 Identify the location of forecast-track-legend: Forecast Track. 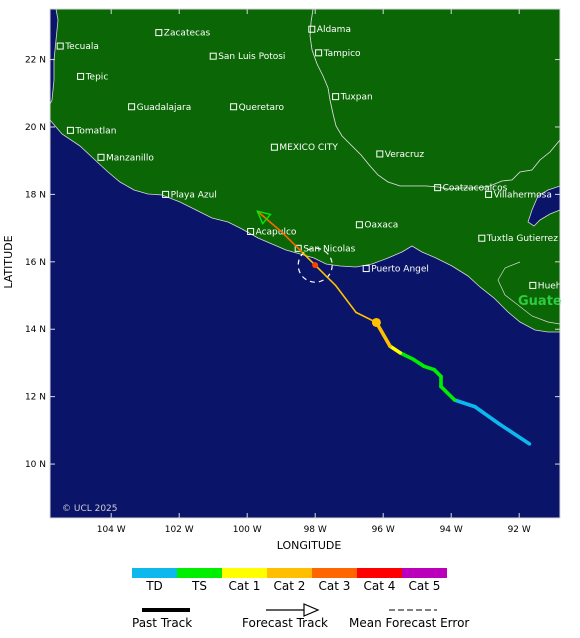
(285, 616).